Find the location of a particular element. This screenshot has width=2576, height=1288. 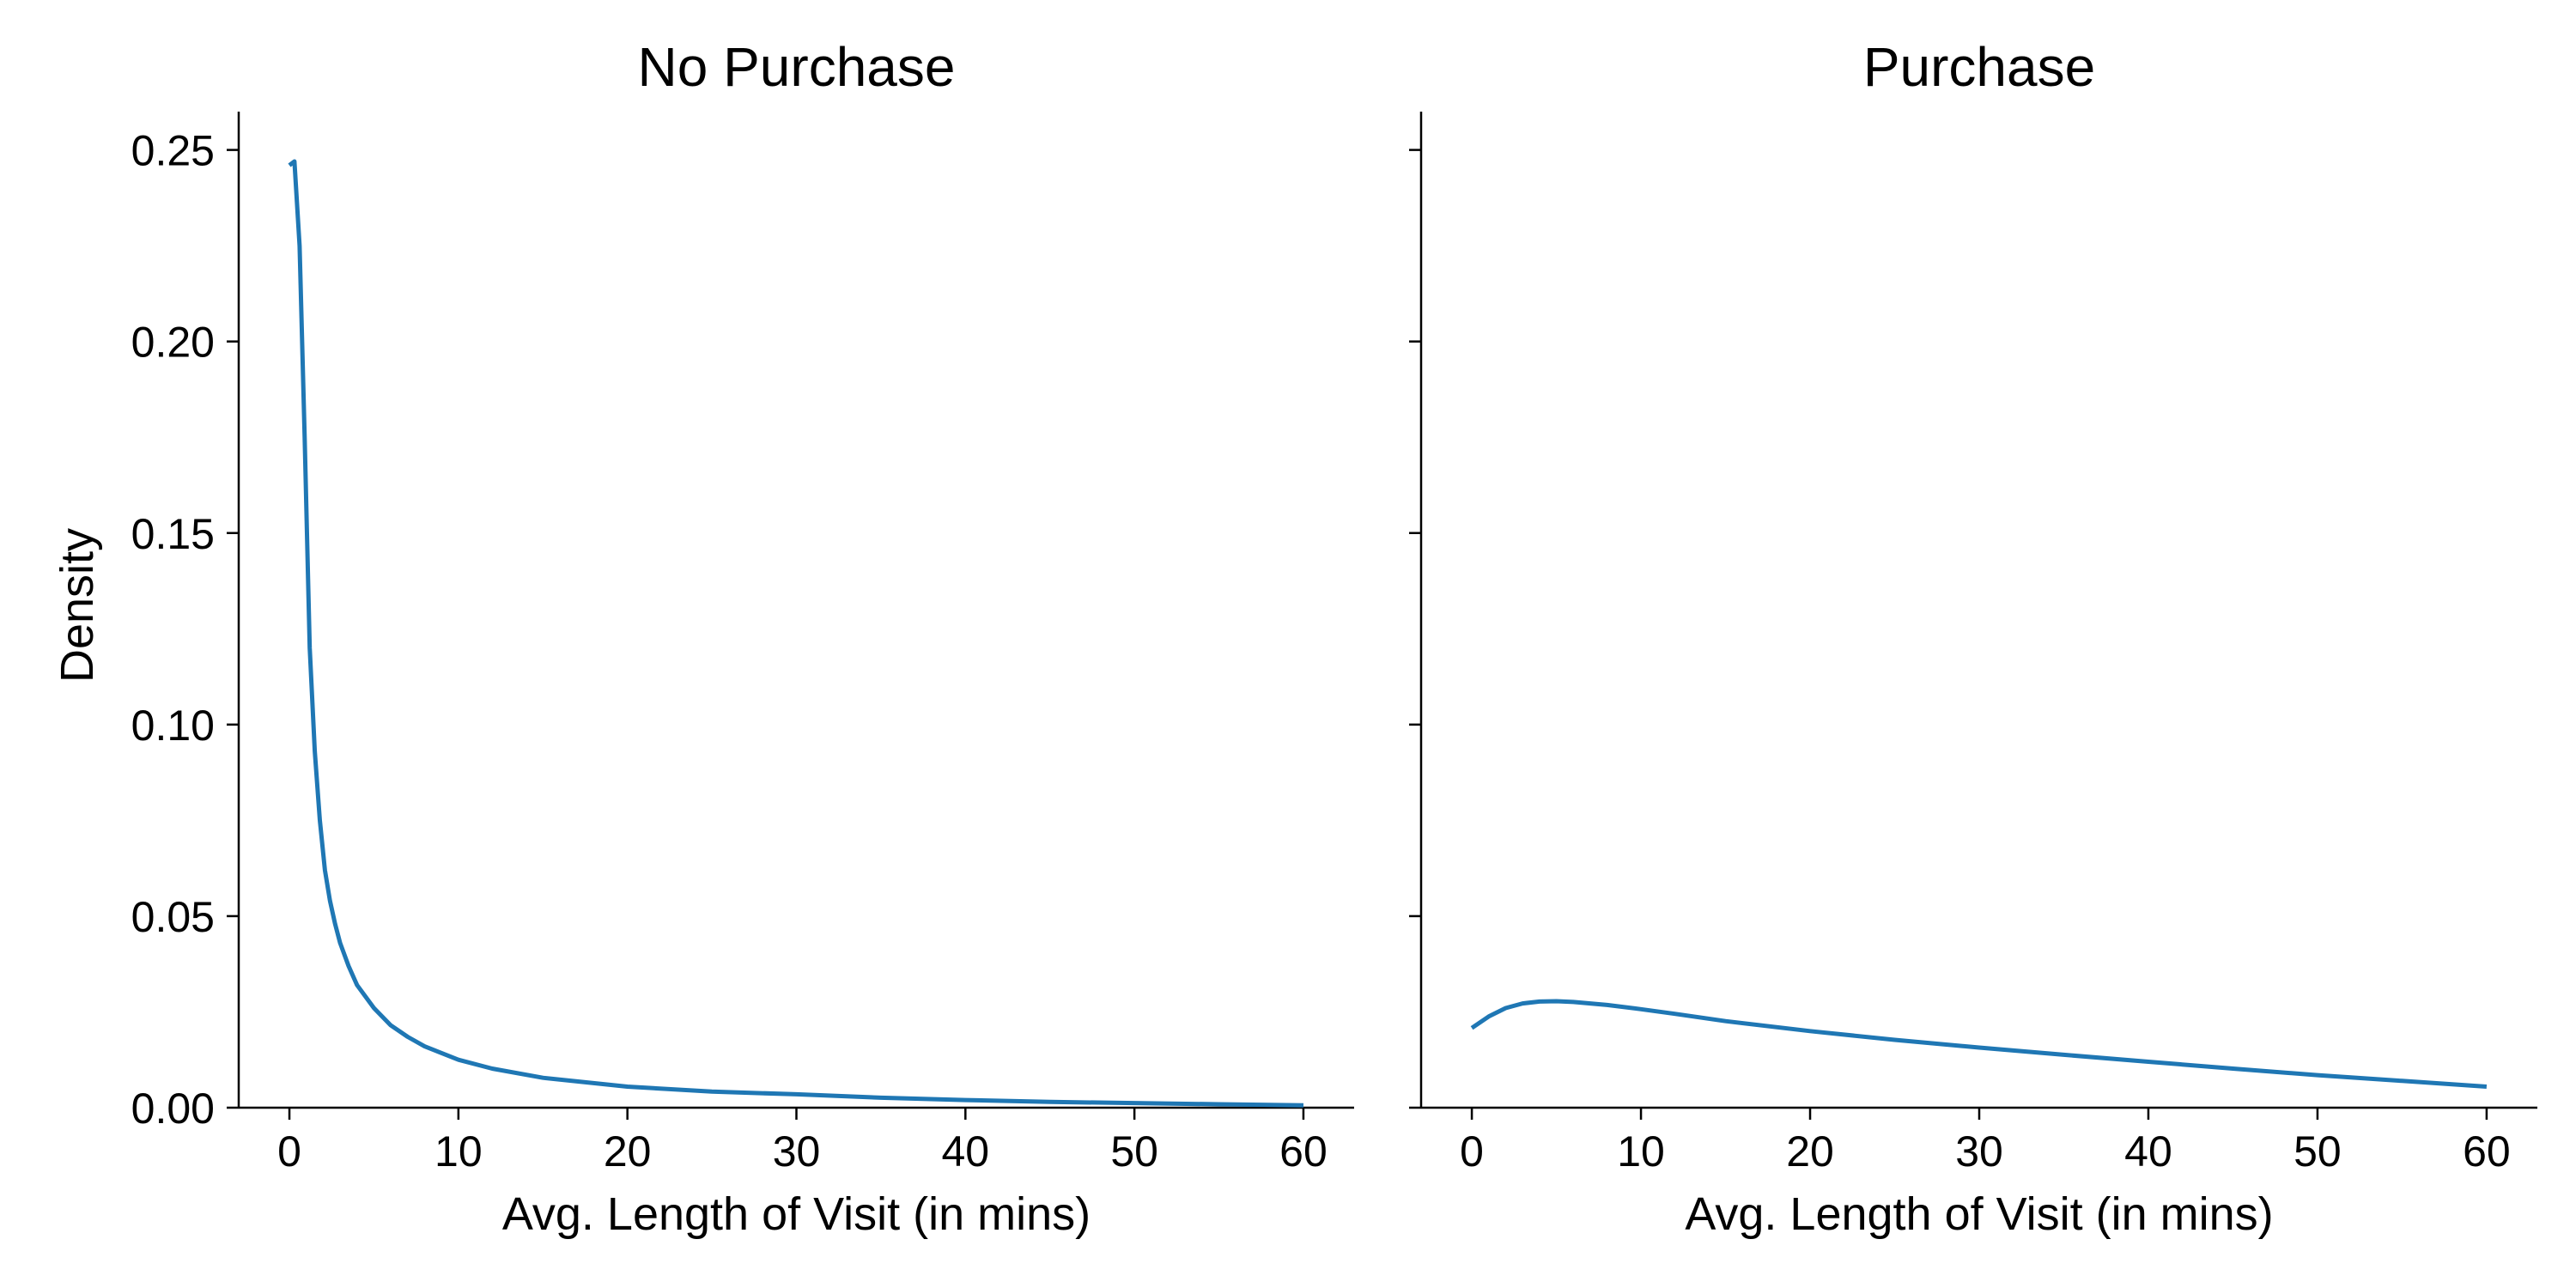

y-tick-label: 0.10 is located at coordinates (173, 726).